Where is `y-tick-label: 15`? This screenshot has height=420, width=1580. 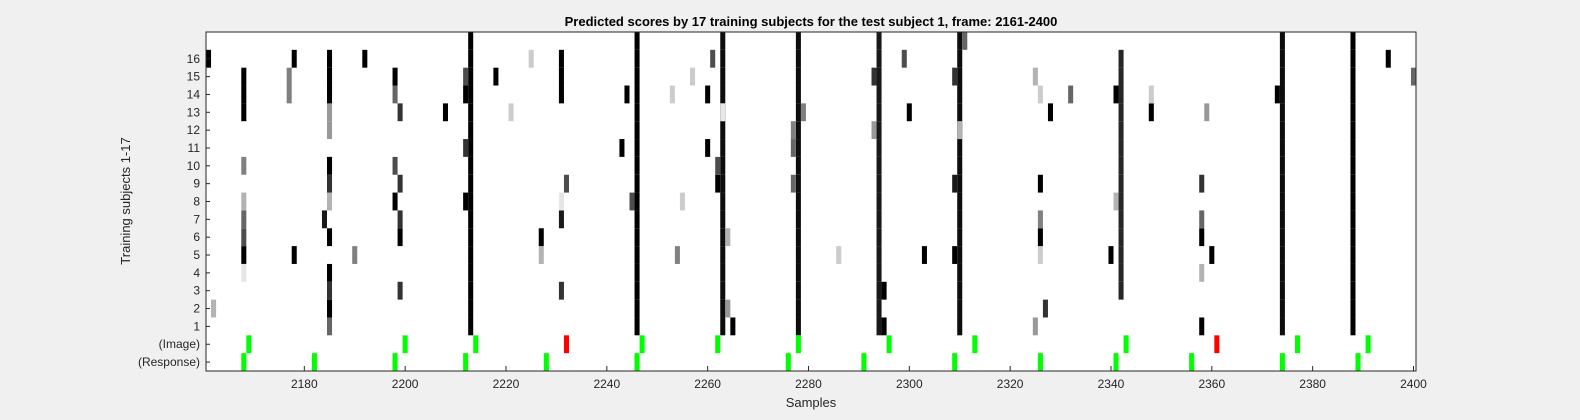 y-tick-label: 15 is located at coordinates (194, 77).